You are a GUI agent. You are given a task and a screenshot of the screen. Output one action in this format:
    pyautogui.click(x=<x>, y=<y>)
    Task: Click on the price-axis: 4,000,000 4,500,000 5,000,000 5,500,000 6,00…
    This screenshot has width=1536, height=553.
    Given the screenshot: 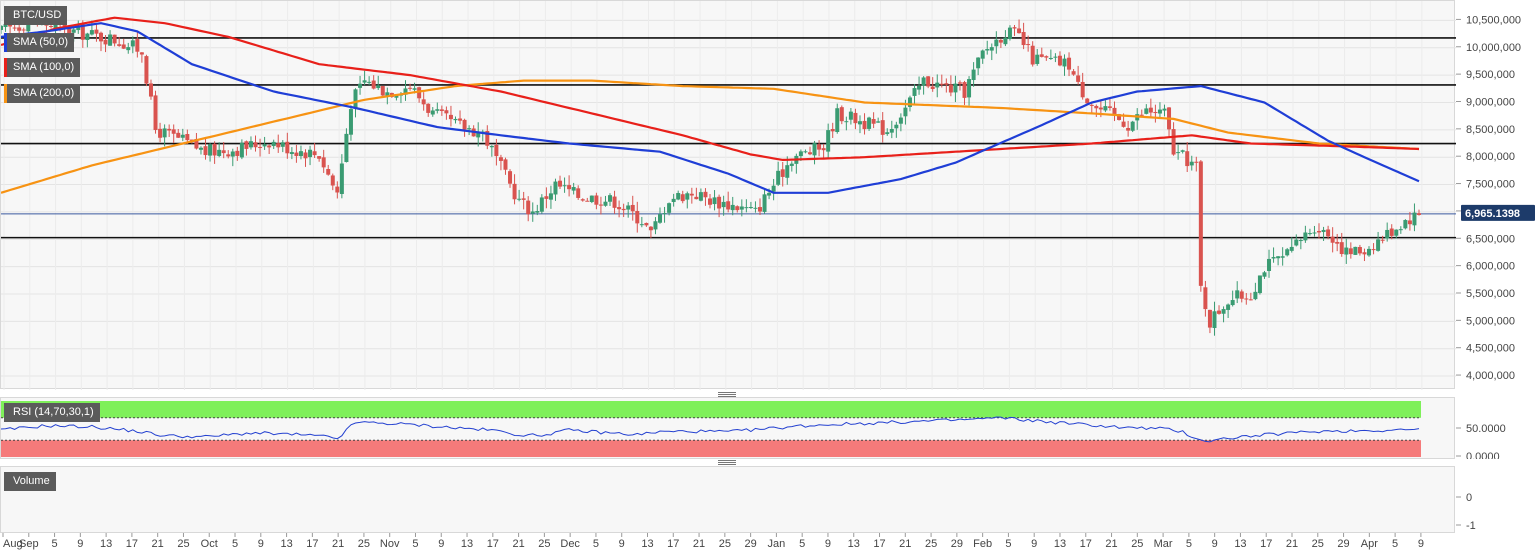 What is the action you would take?
    pyautogui.click(x=1495, y=198)
    